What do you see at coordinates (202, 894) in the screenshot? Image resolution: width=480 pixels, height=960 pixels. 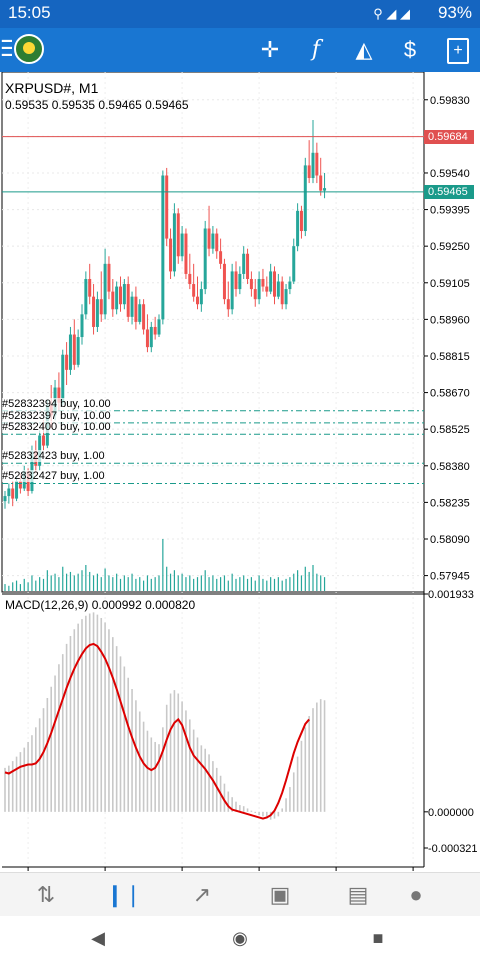 I see `trade-icon: ↗` at bounding box center [202, 894].